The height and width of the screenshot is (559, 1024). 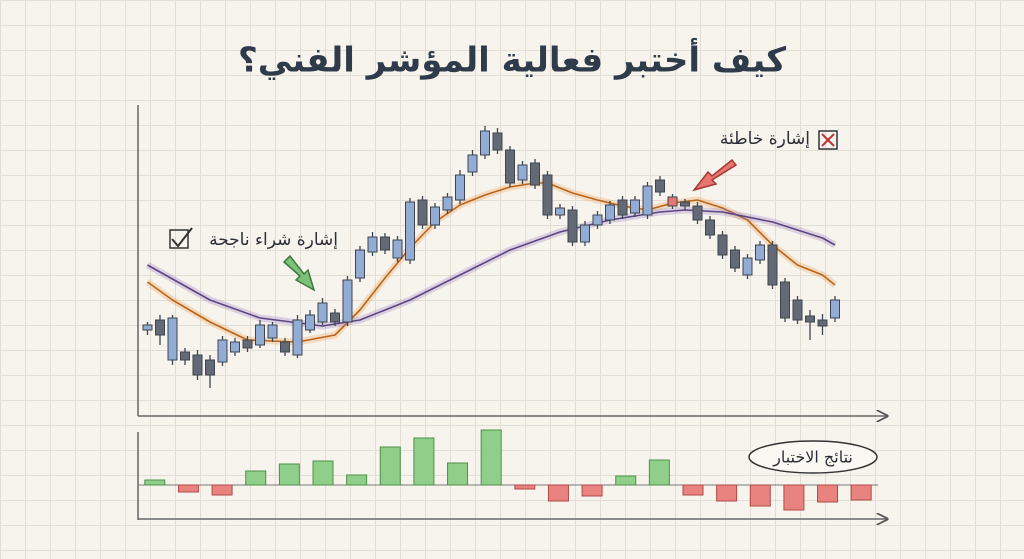 I want to click on check-icon, so click(x=182, y=237).